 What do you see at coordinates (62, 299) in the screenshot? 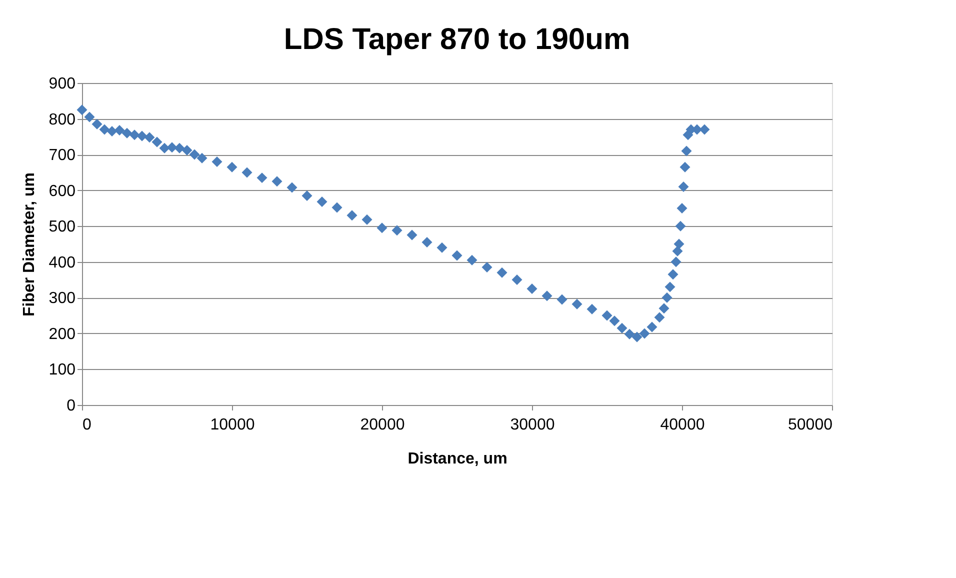
I see `y-tick-label: 300` at bounding box center [62, 299].